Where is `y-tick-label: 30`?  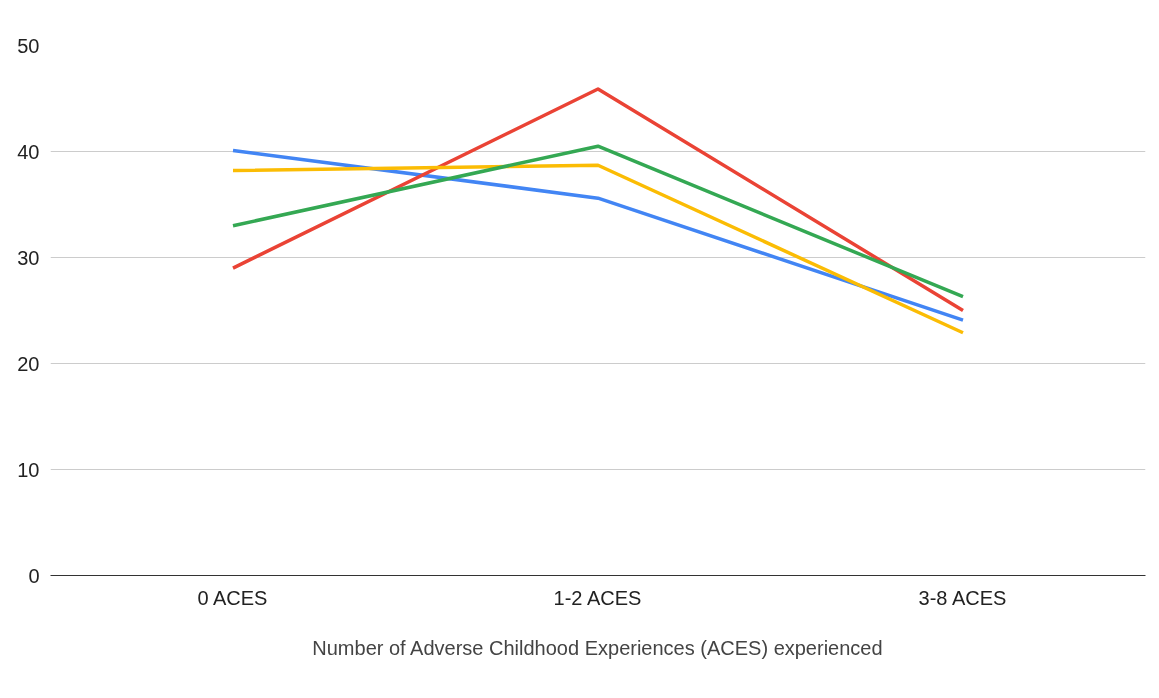
y-tick-label: 30 is located at coordinates (28, 257).